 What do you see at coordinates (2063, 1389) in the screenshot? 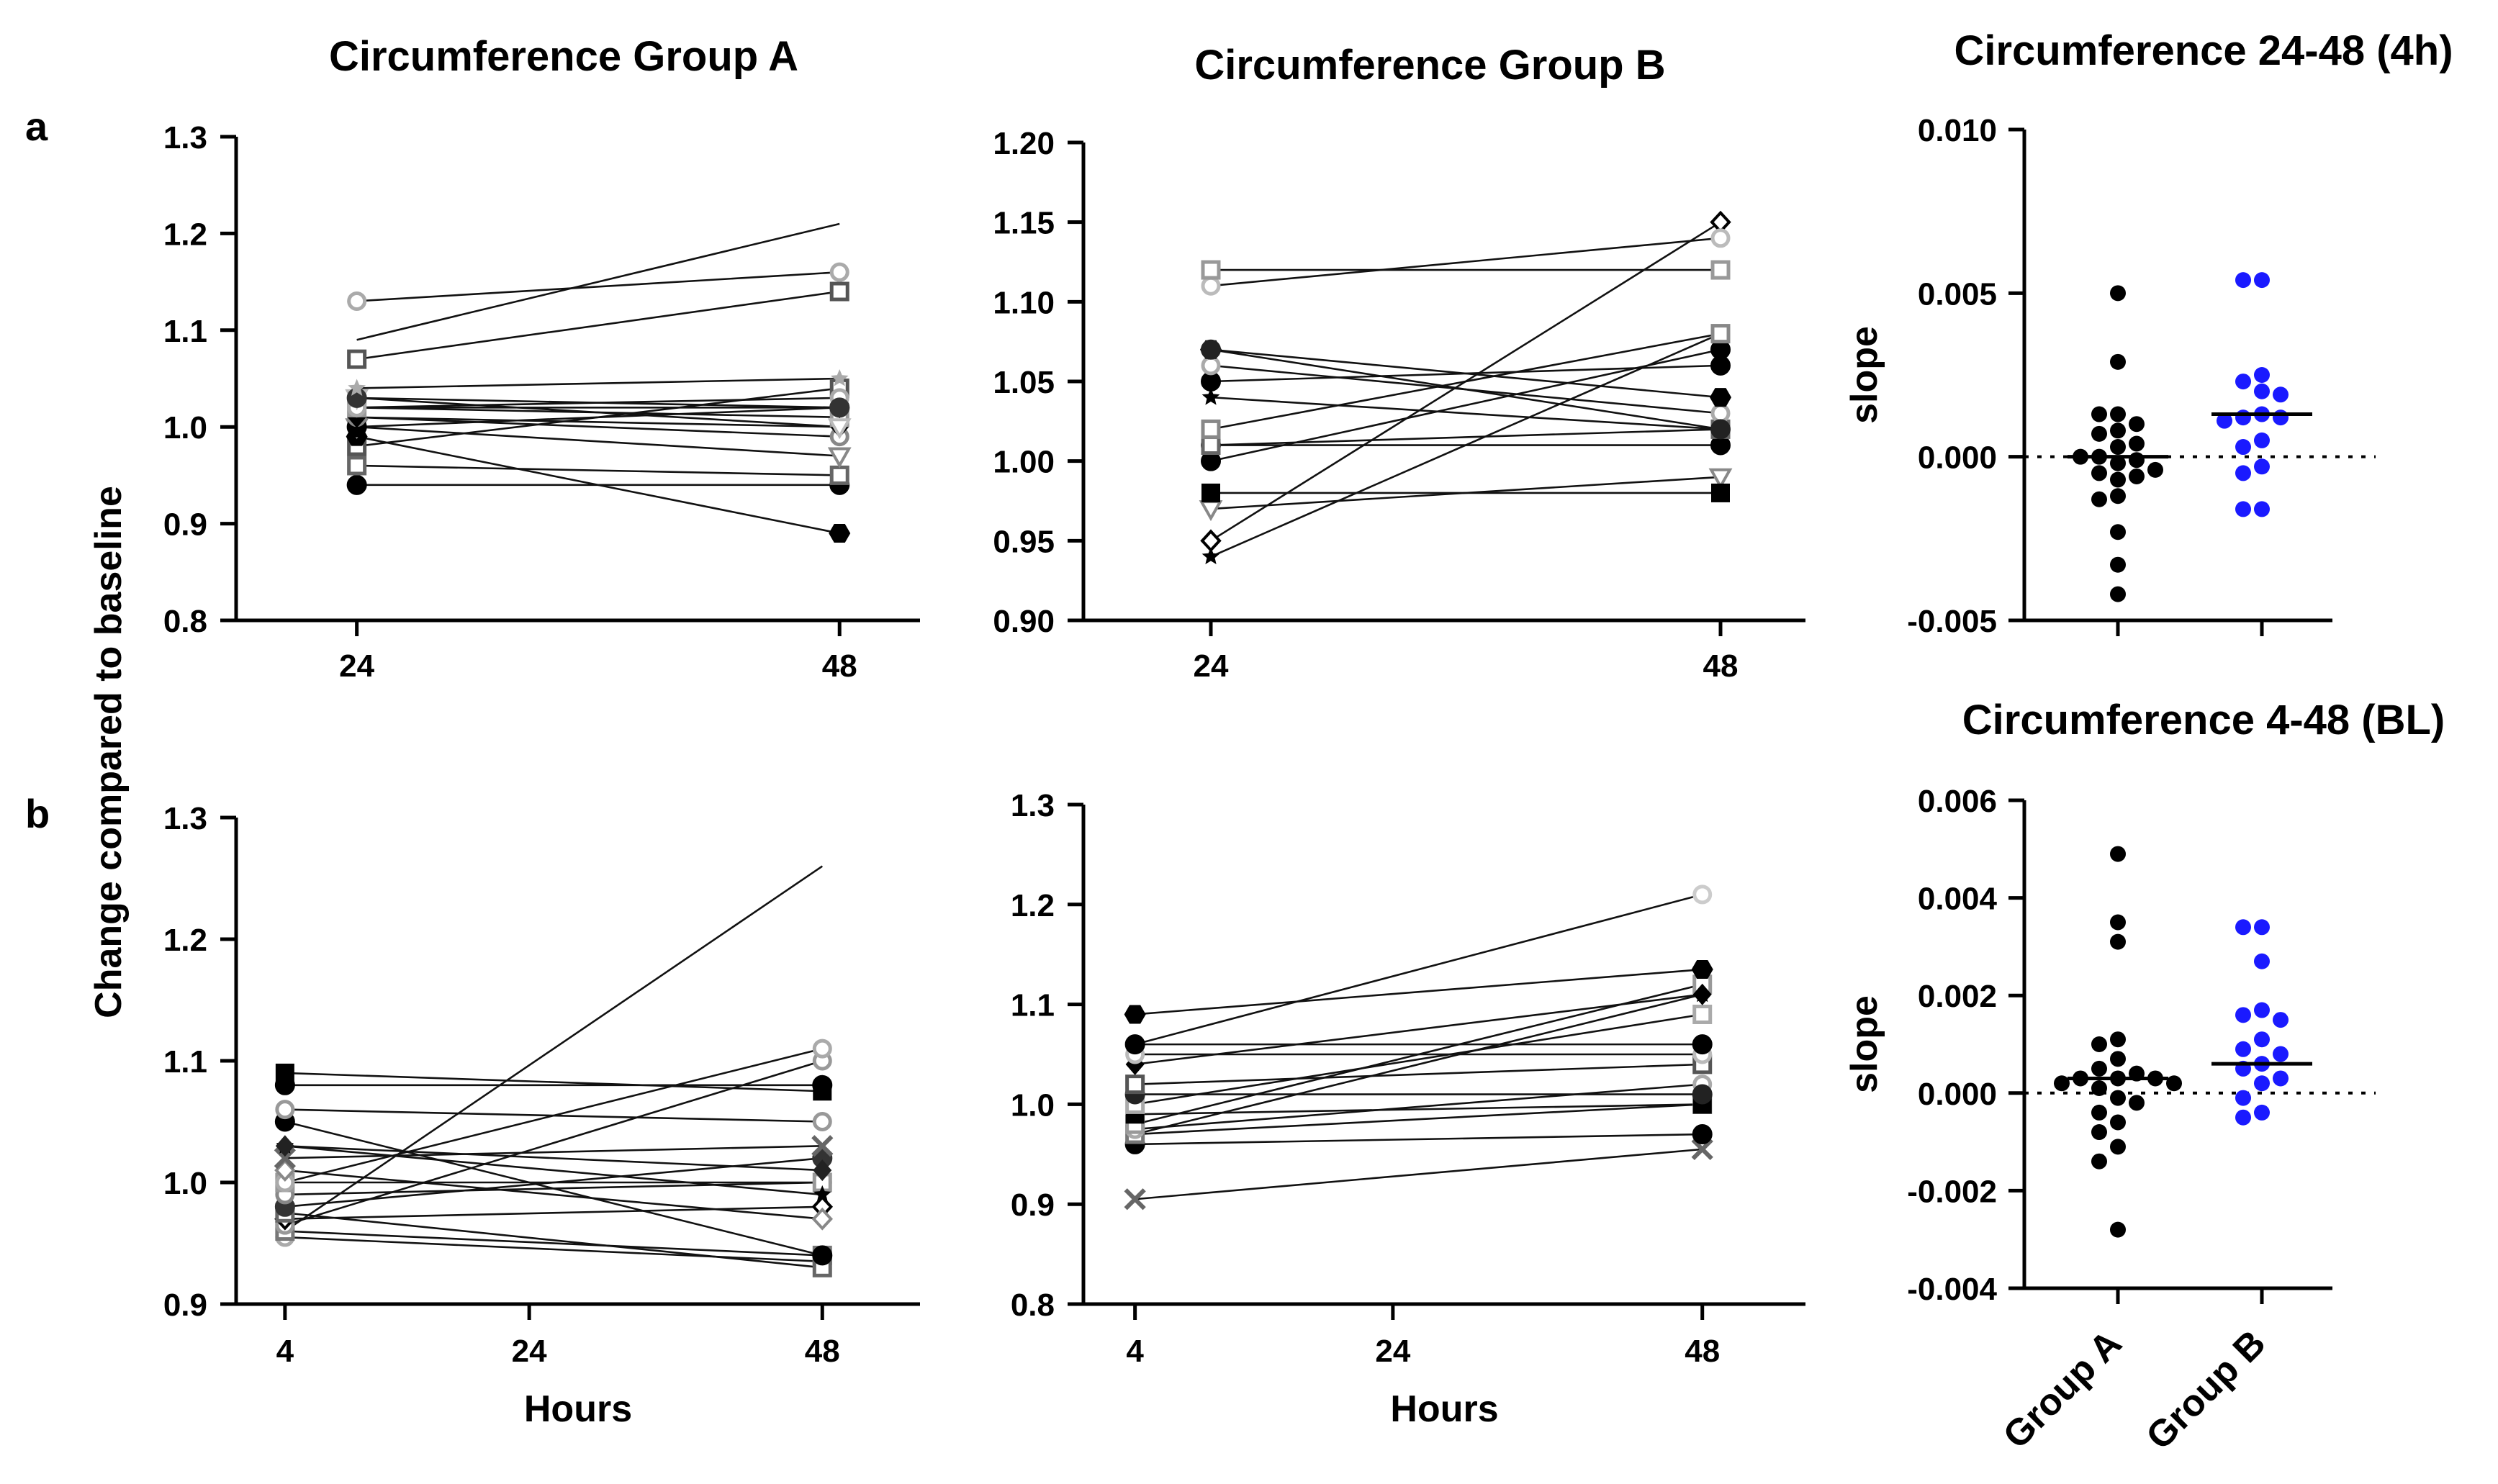
I see `x-category-label: Group A` at bounding box center [2063, 1389].